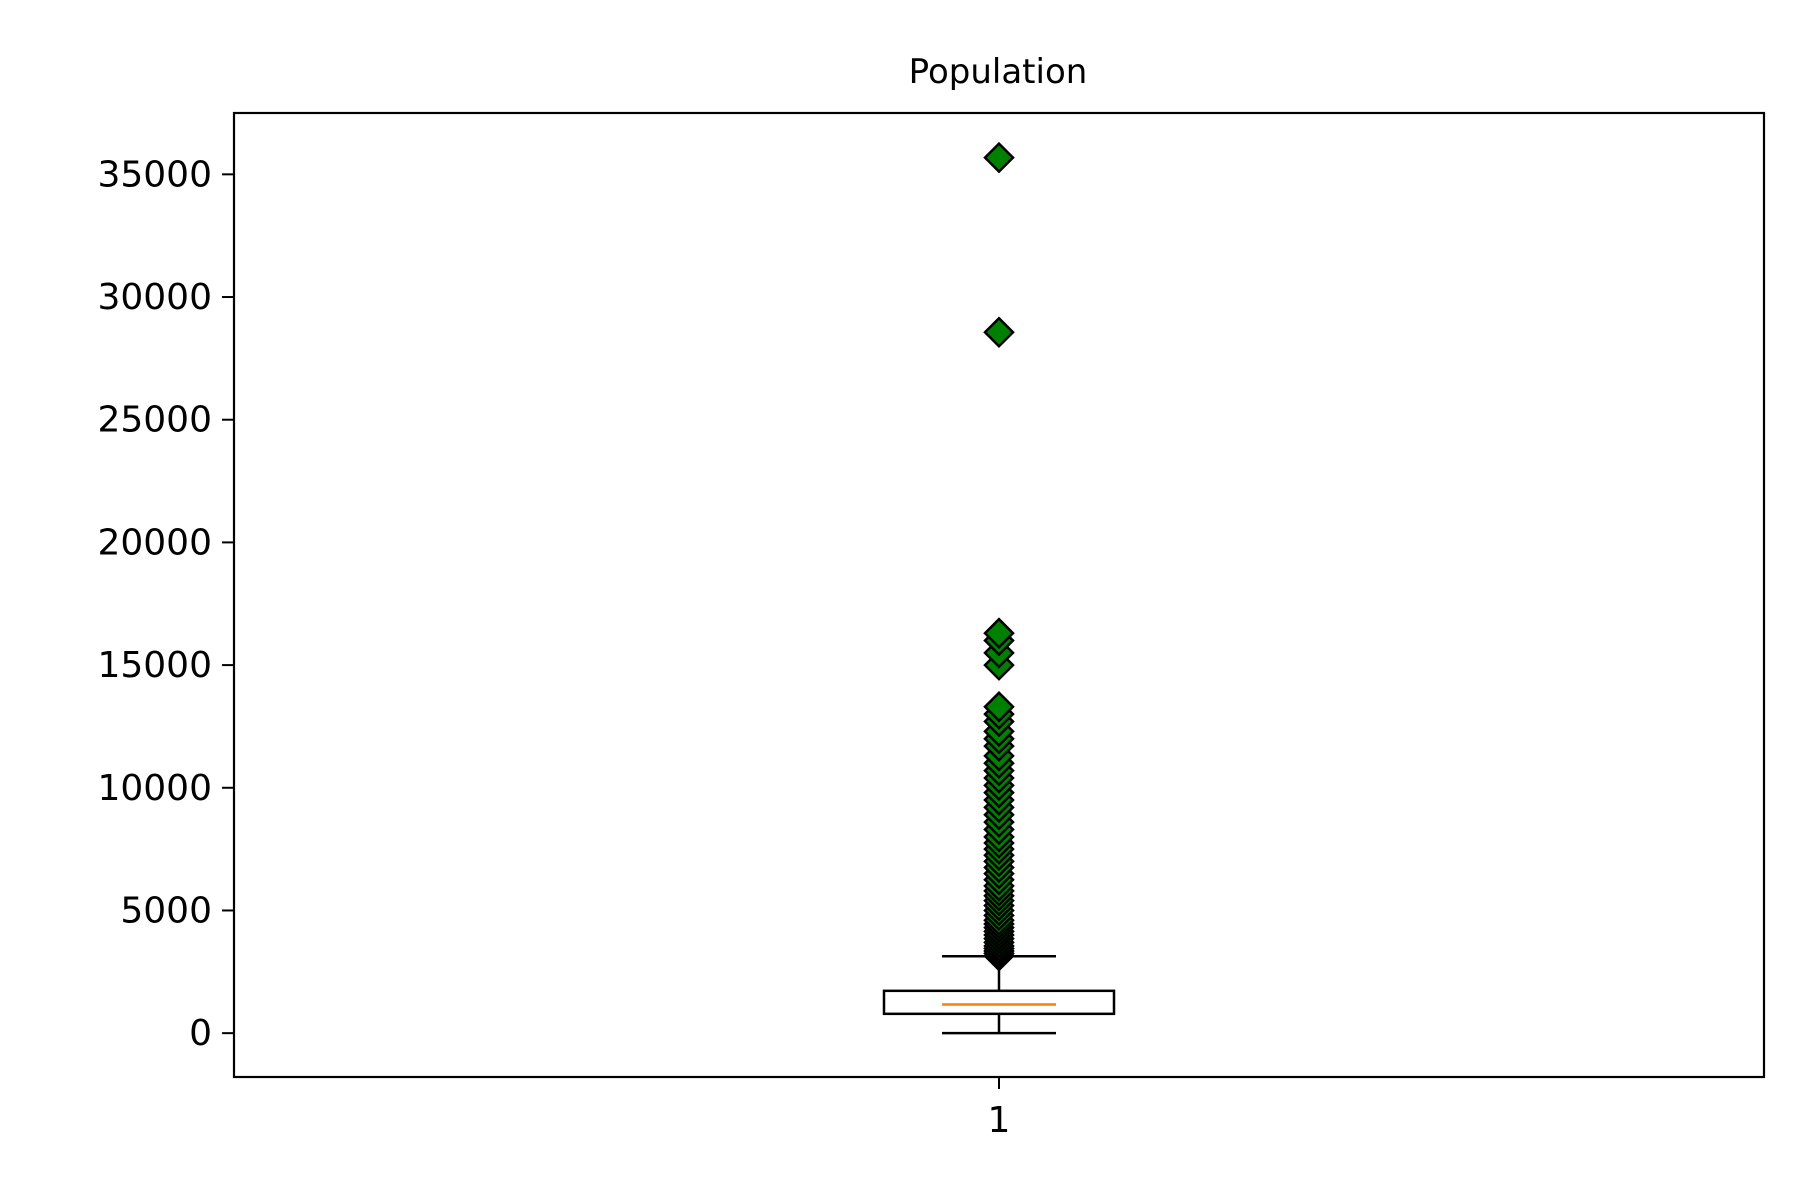 This screenshot has width=1800, height=1204. What do you see at coordinates (154, 788) in the screenshot?
I see `y-tick-label: 10000` at bounding box center [154, 788].